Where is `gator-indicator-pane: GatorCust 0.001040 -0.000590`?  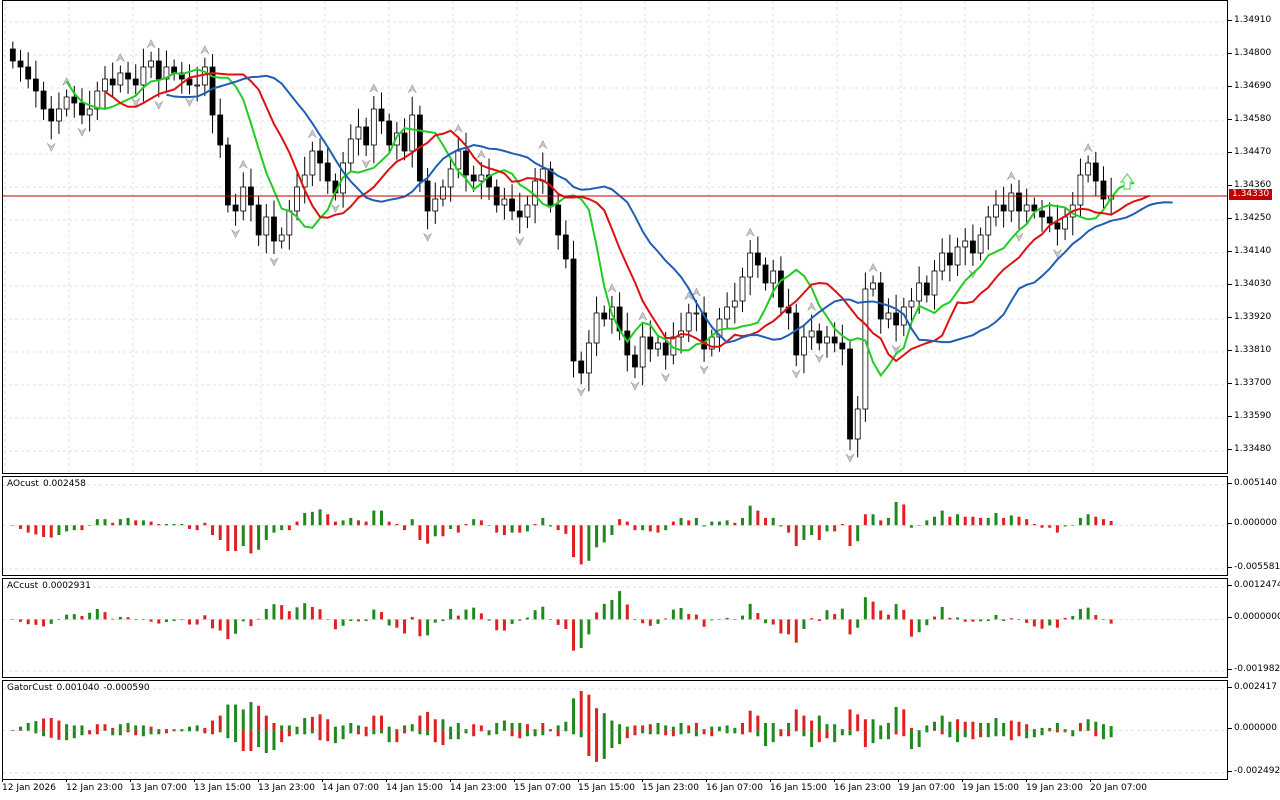 gator-indicator-pane: GatorCust 0.001040 -0.000590 is located at coordinates (615, 730).